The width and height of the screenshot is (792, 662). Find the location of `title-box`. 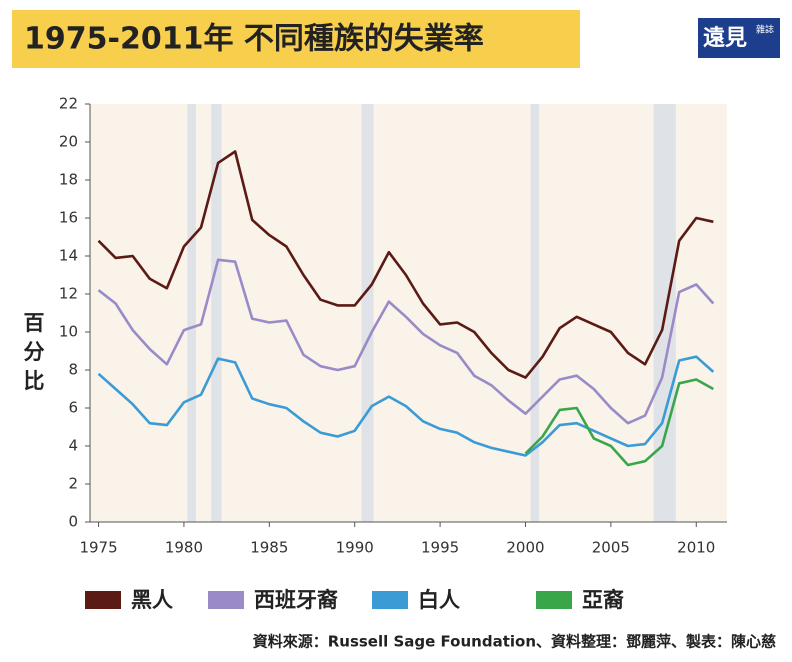

title-box is located at coordinates (296, 39).